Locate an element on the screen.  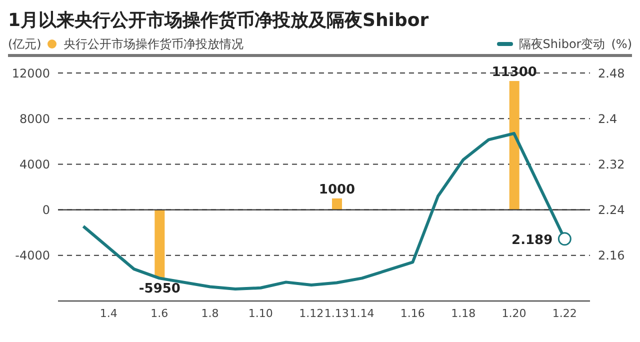
data-label: 2.189 is located at coordinates (532, 240).